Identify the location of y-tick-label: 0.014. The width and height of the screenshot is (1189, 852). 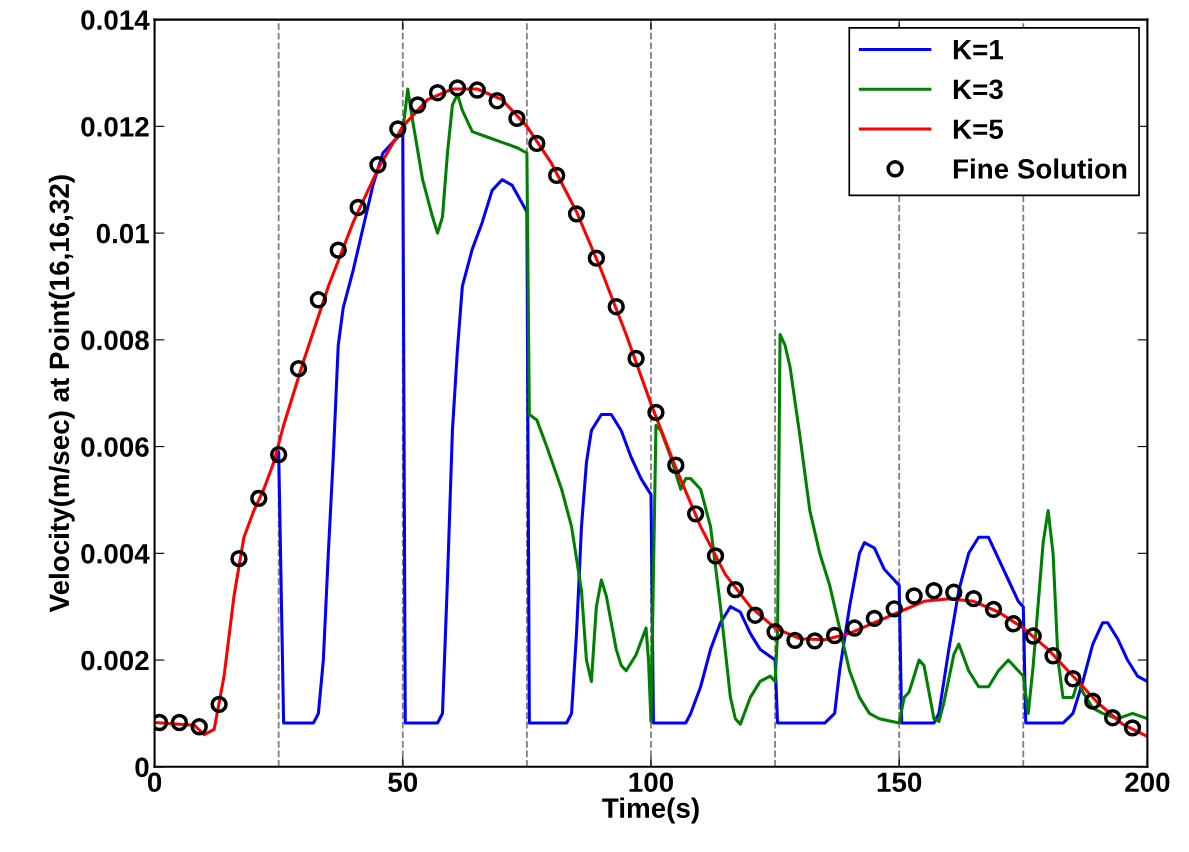
(115, 20).